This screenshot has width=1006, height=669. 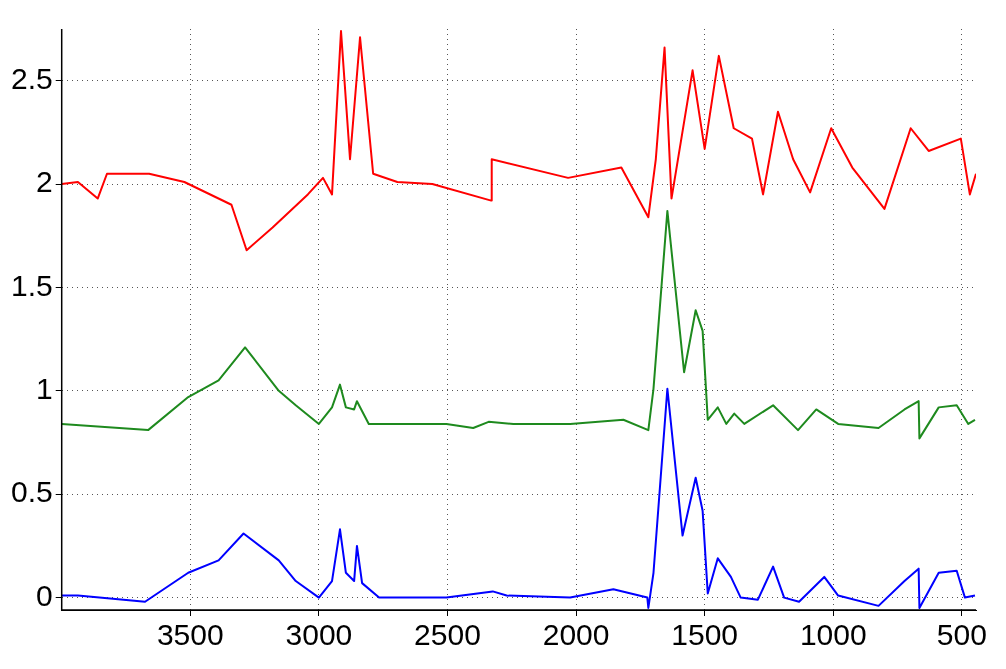 What do you see at coordinates (44, 182) in the screenshot?
I see `y-tick-label: 2` at bounding box center [44, 182].